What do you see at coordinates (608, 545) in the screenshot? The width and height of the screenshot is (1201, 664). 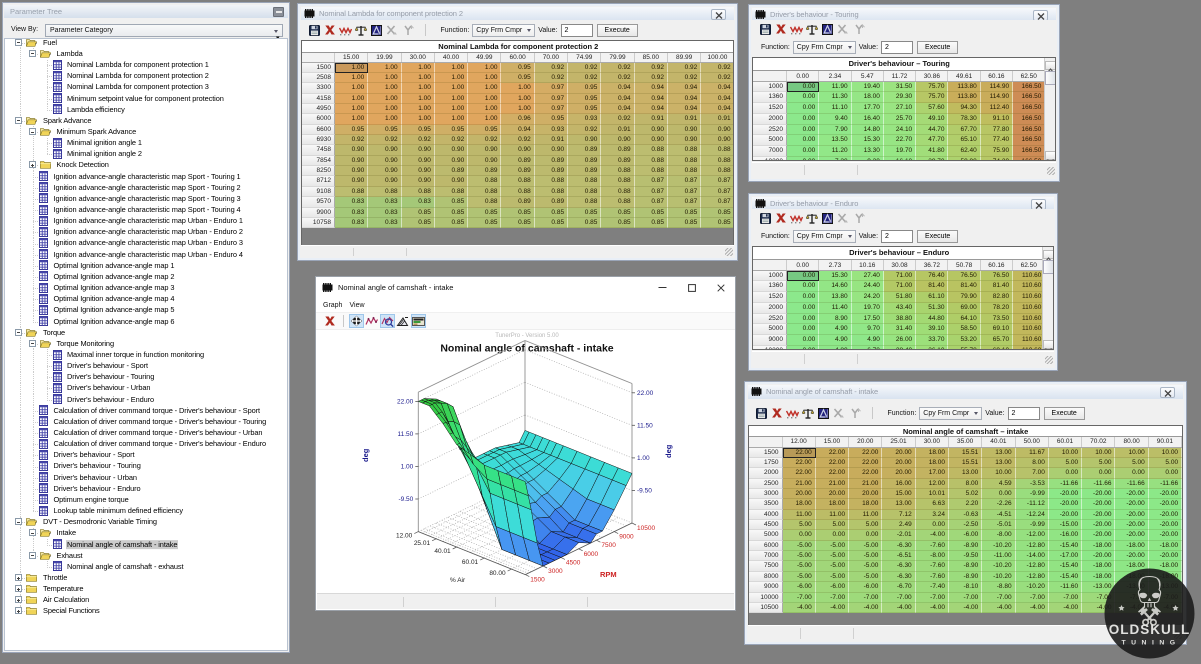 I see `svg-text: 7500` at bounding box center [608, 545].